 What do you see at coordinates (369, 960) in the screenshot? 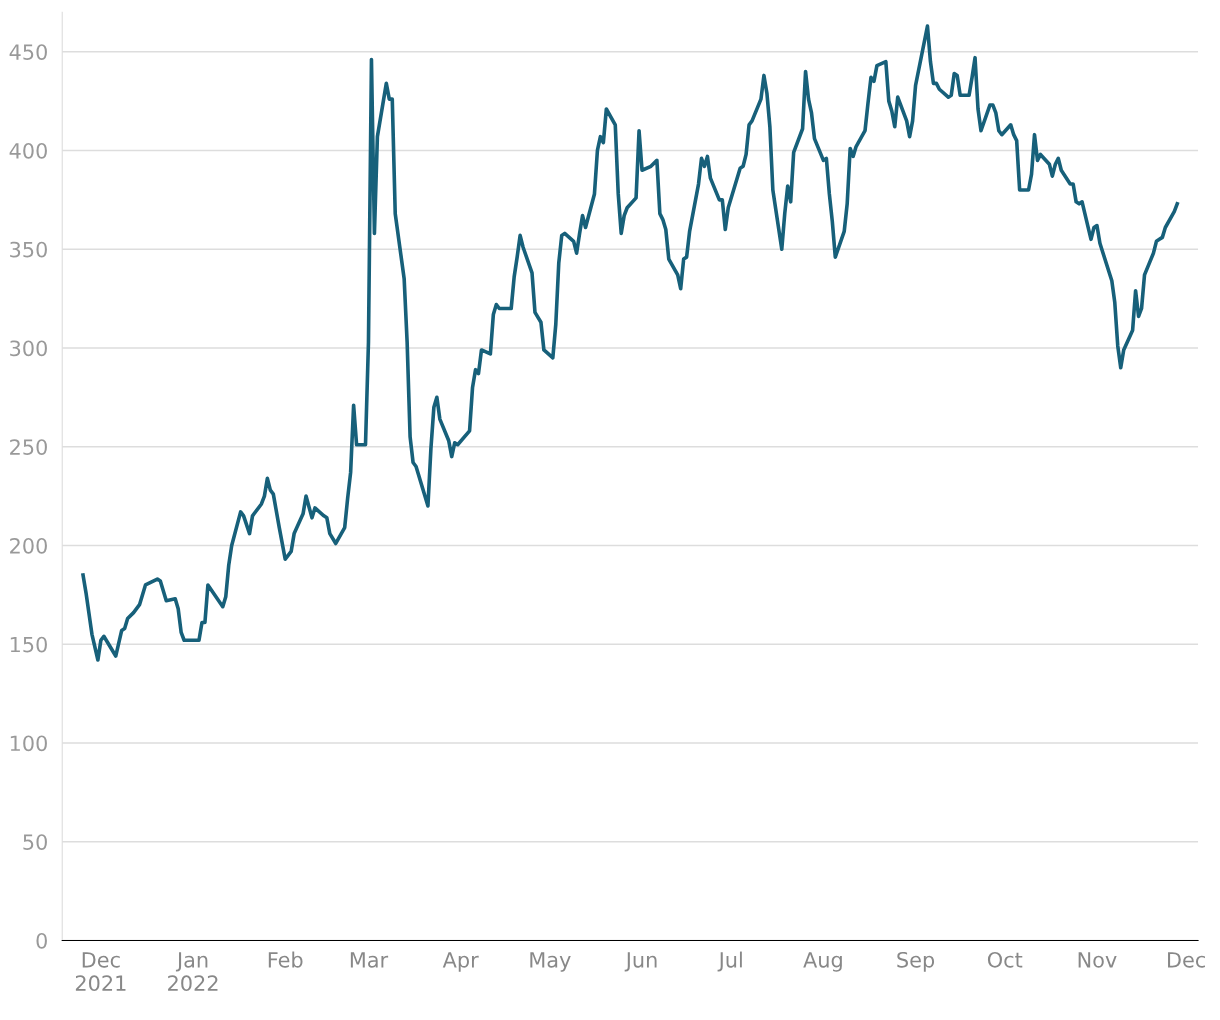
I see `x-tick-label: Mar` at bounding box center [369, 960].